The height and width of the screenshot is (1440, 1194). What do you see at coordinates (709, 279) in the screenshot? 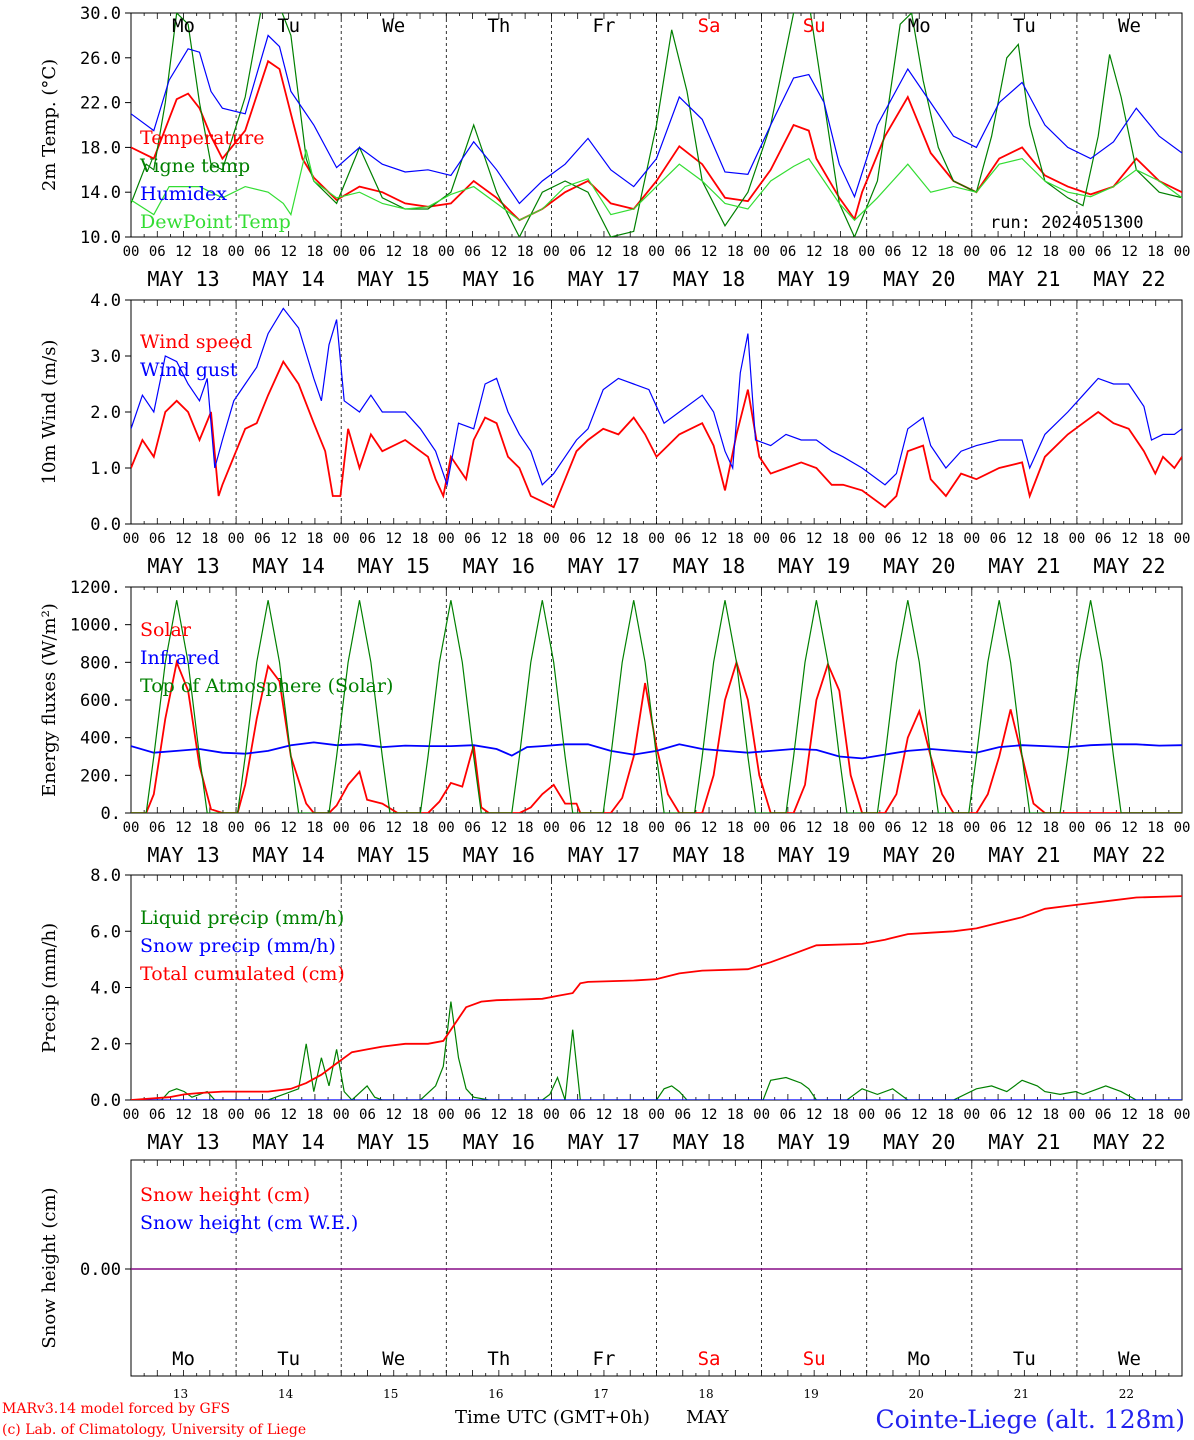
I see `day-label: MAY 18` at bounding box center [709, 279].